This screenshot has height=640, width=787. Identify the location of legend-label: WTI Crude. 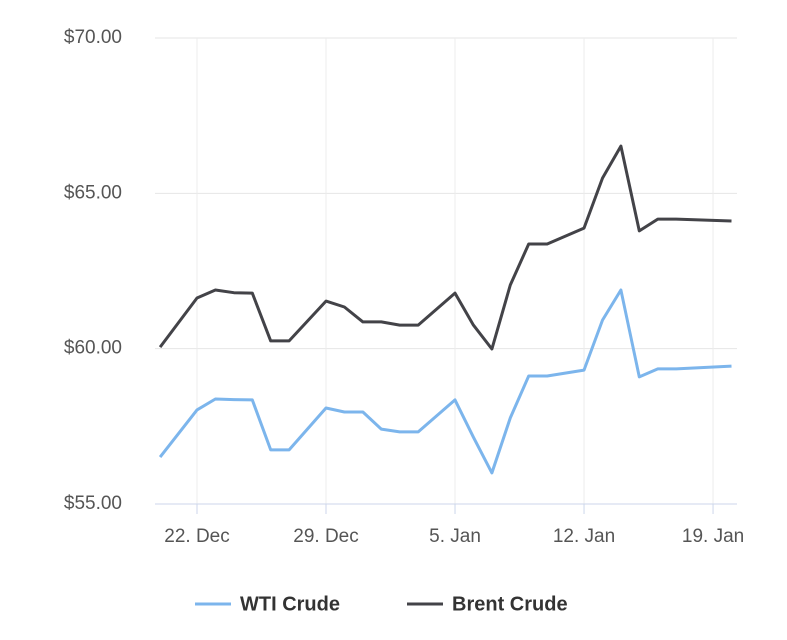
(290, 604).